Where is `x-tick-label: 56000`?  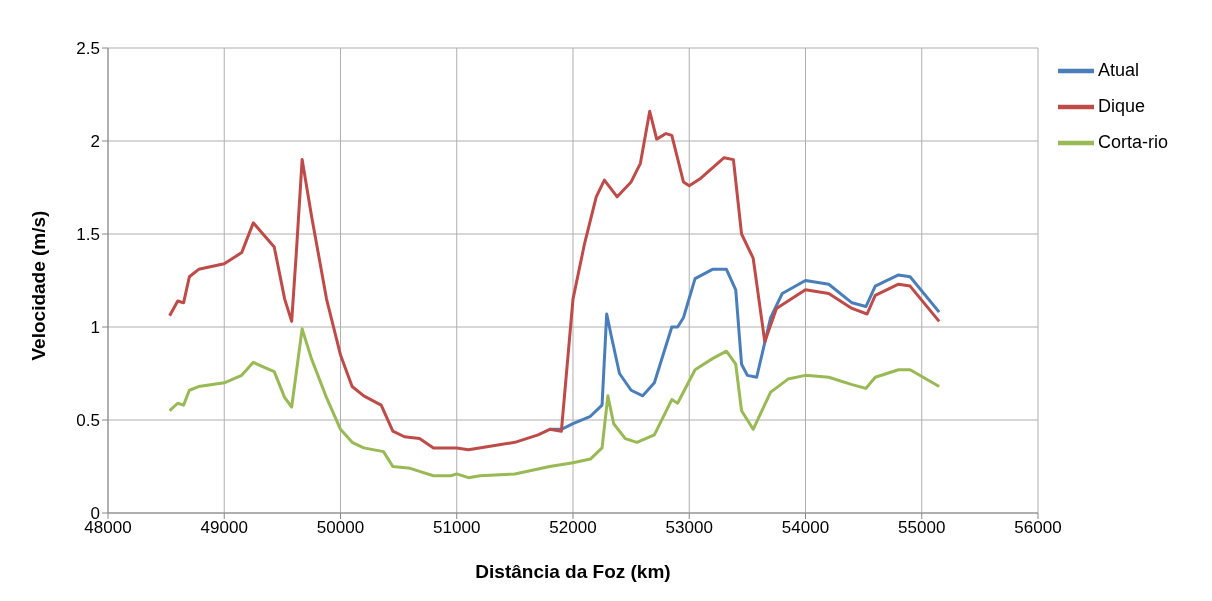 x-tick-label: 56000 is located at coordinates (1038, 528).